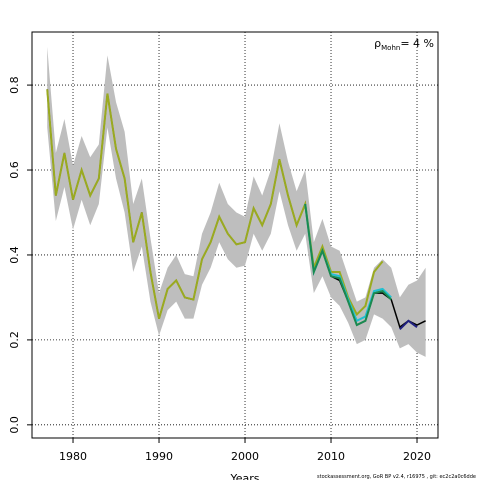  I want to click on annotation: ρMohn= 4 %, so click(404, 44).